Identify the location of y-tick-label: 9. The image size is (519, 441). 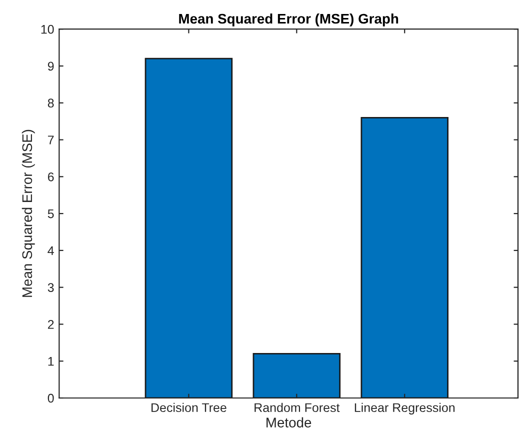
(51, 66).